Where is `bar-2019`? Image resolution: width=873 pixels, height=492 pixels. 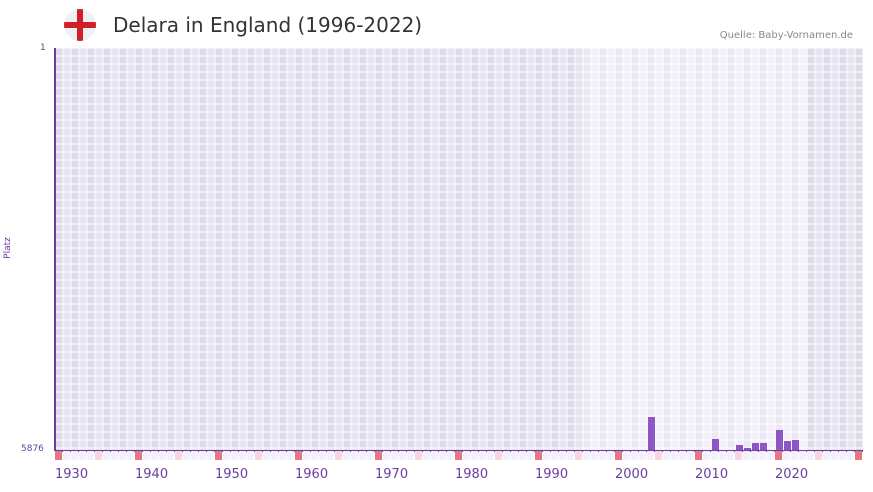 bar-2019 is located at coordinates (787, 445).